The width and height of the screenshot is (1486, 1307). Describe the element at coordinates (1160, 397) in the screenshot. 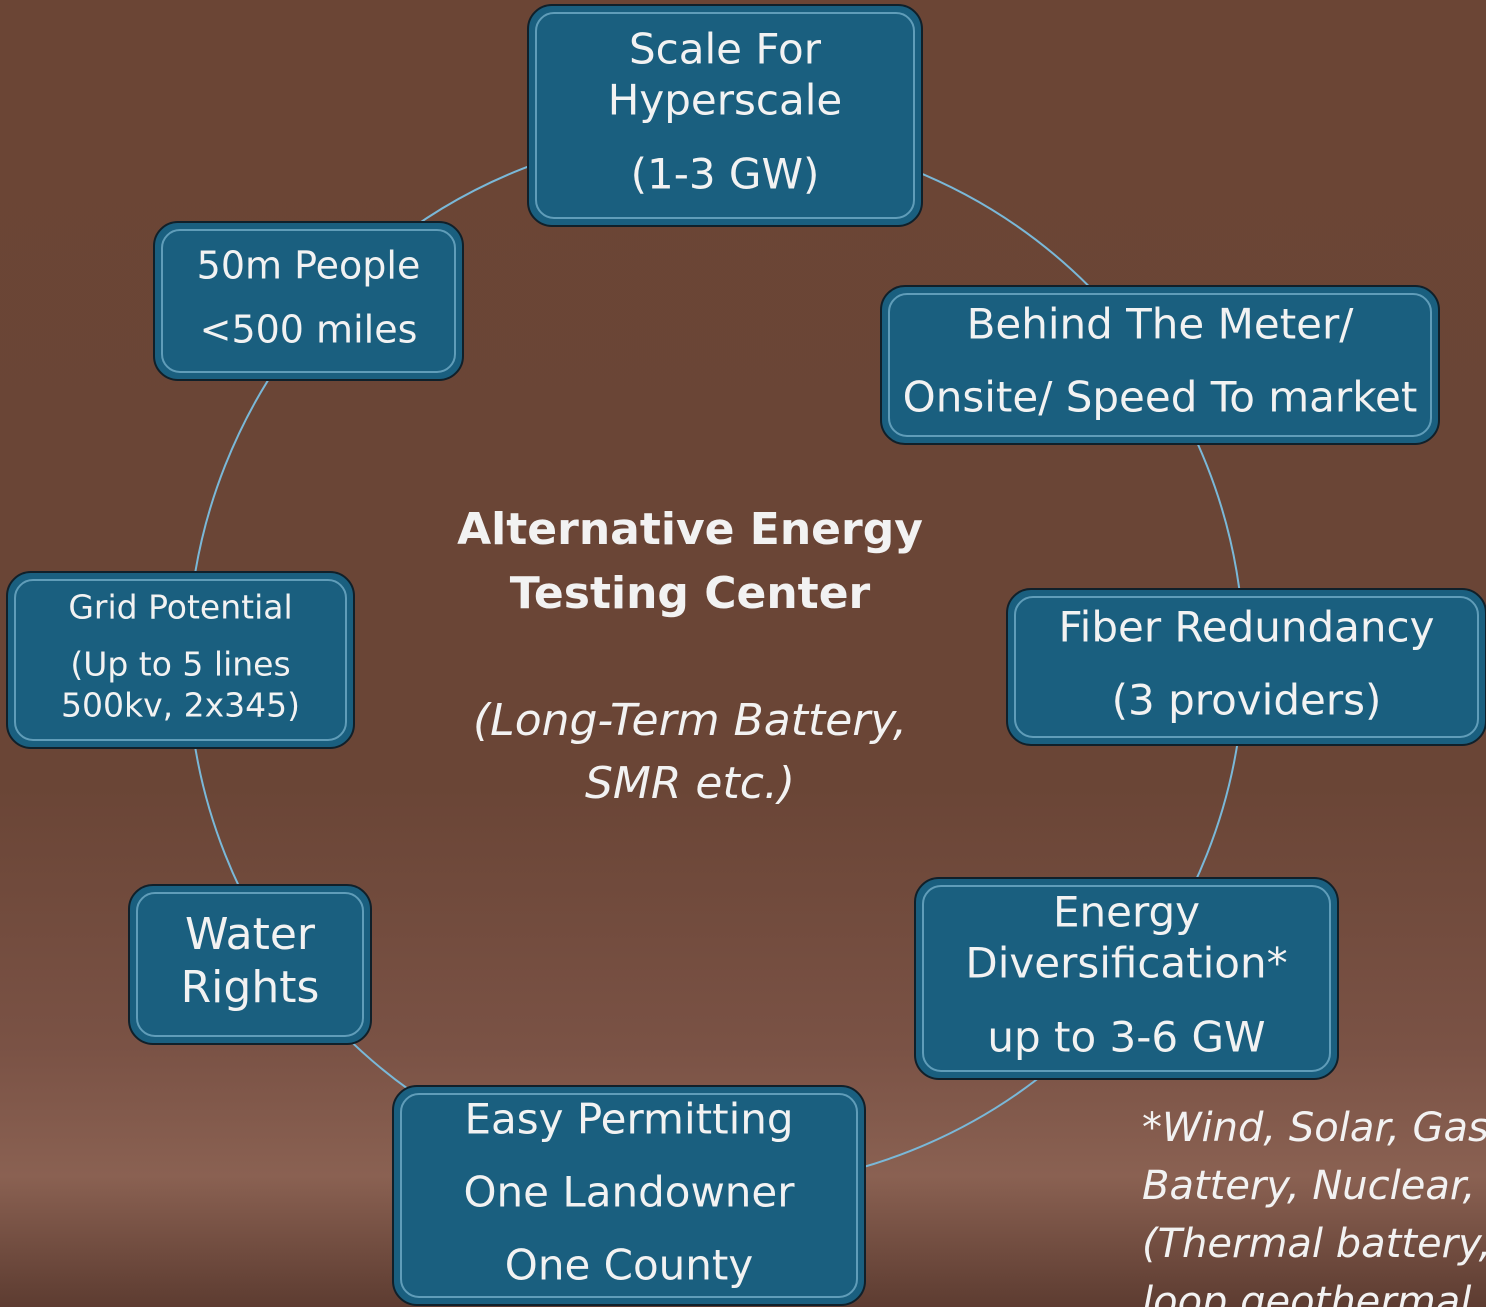

I see `node-text: Onsite/ Speed To market` at that location.